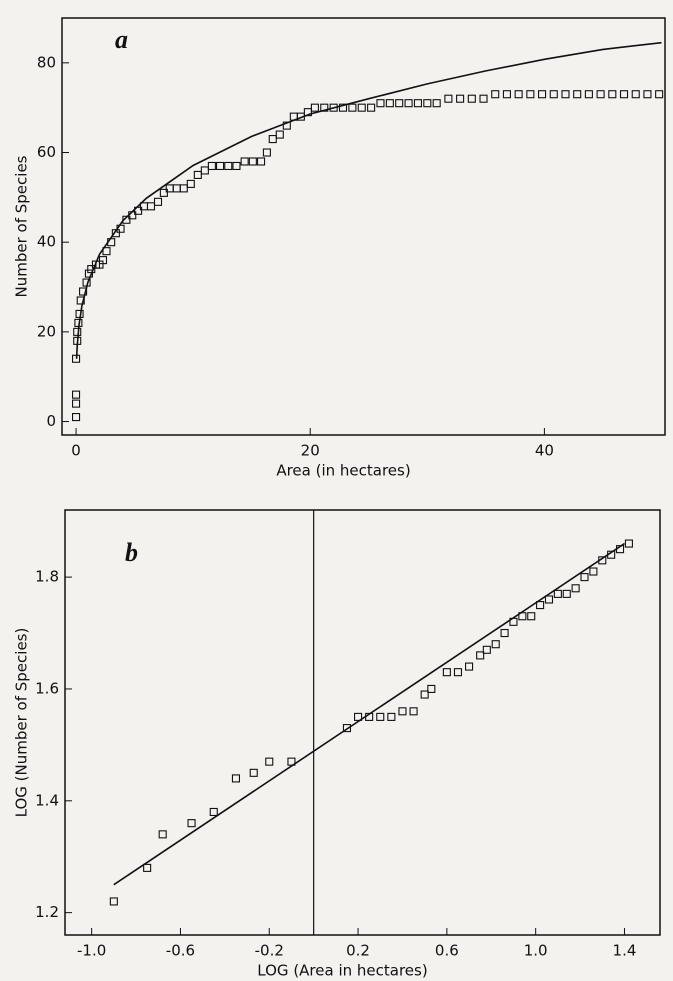 The width and height of the screenshot is (673, 981). What do you see at coordinates (22, 226) in the screenshot?
I see `y-axis-label: Number of Species` at bounding box center [22, 226].